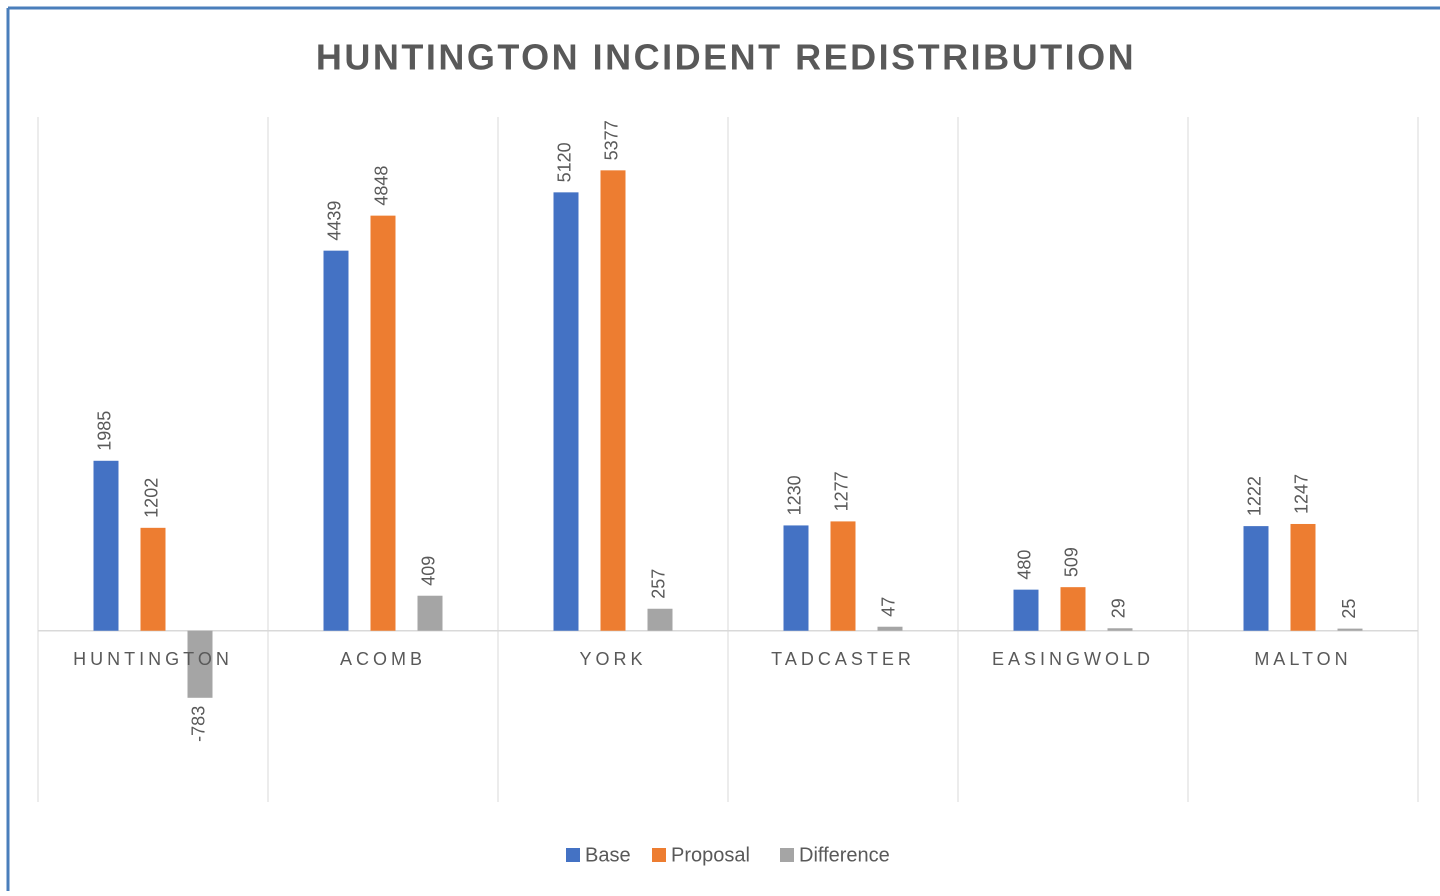  I want to click on legend-label: Base, so click(608, 855).